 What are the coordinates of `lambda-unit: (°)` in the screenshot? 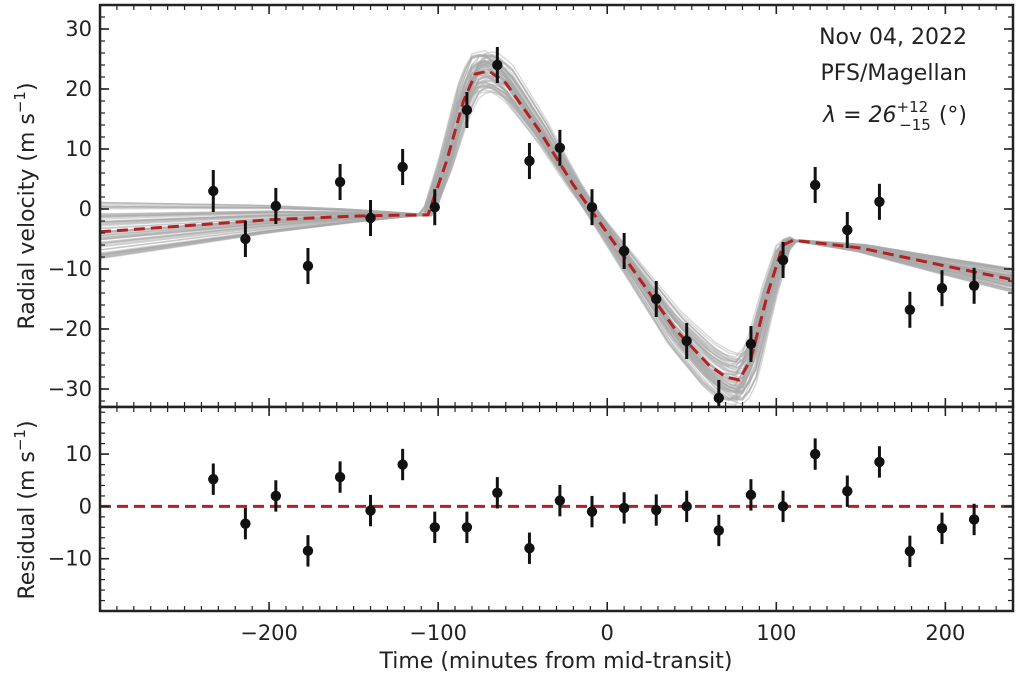 It's located at (953, 115).